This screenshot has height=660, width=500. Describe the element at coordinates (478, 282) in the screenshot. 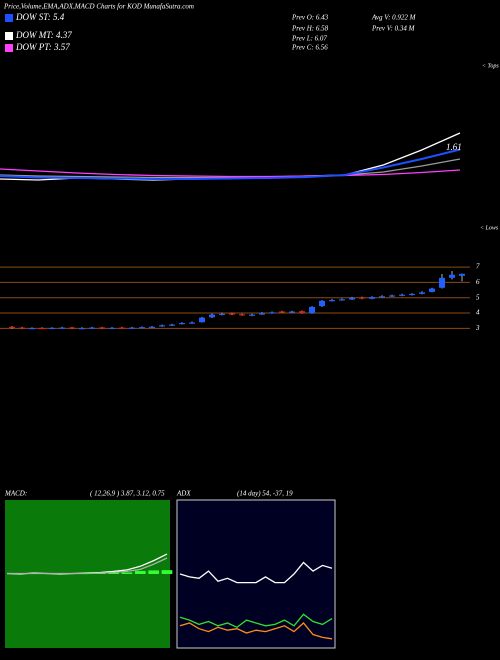

I see `y-tick-label: 6` at that location.